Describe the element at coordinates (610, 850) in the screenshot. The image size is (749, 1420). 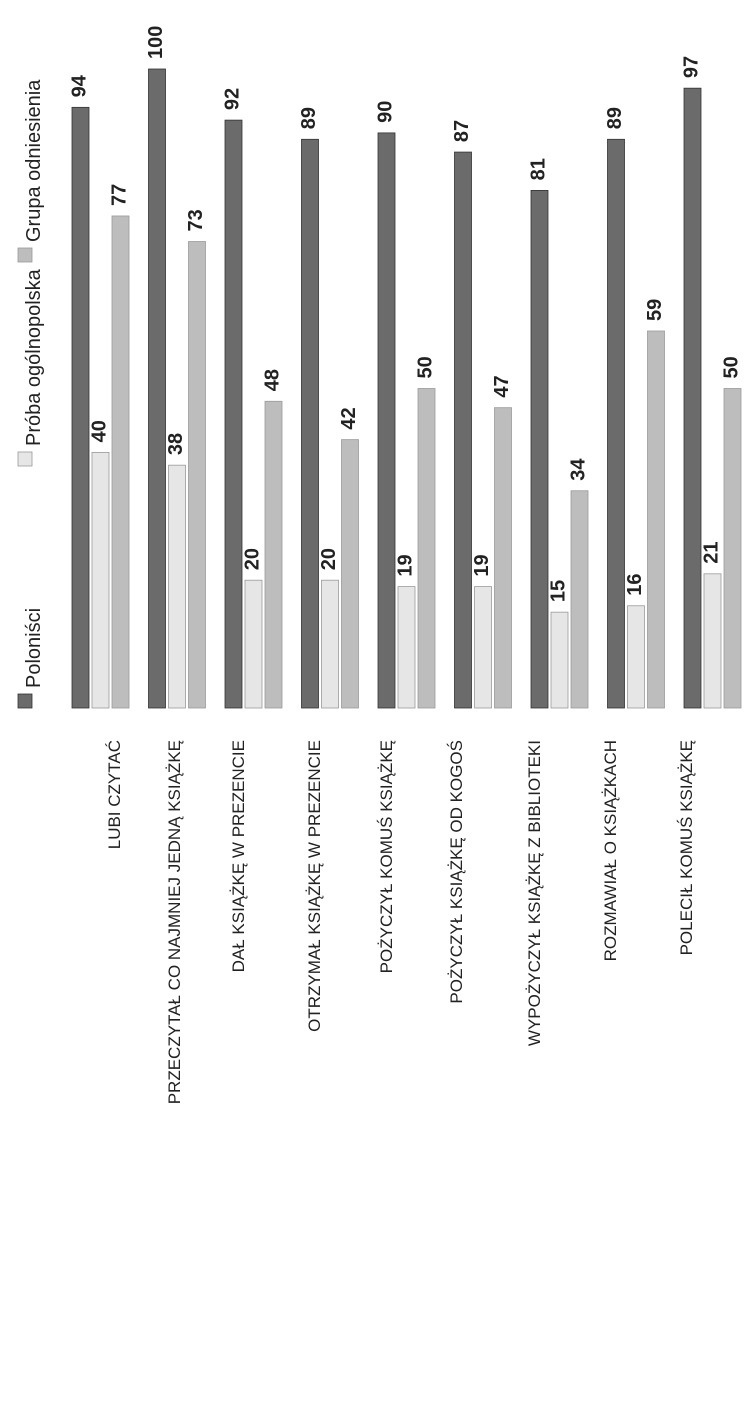
I see `category-label: ROZMAWIAŁ O KSIĄŻKACH` at that location.